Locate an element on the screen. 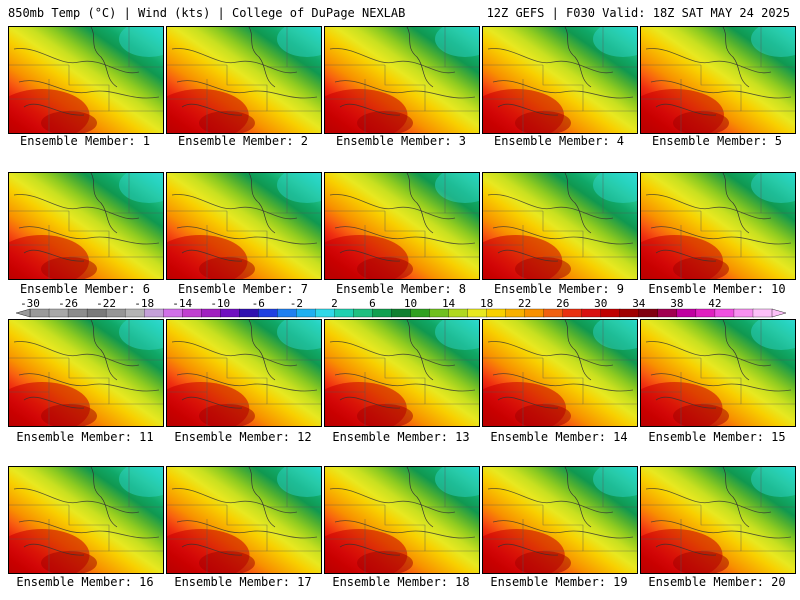  colorbar-tick-label: 30 is located at coordinates (601, 303).